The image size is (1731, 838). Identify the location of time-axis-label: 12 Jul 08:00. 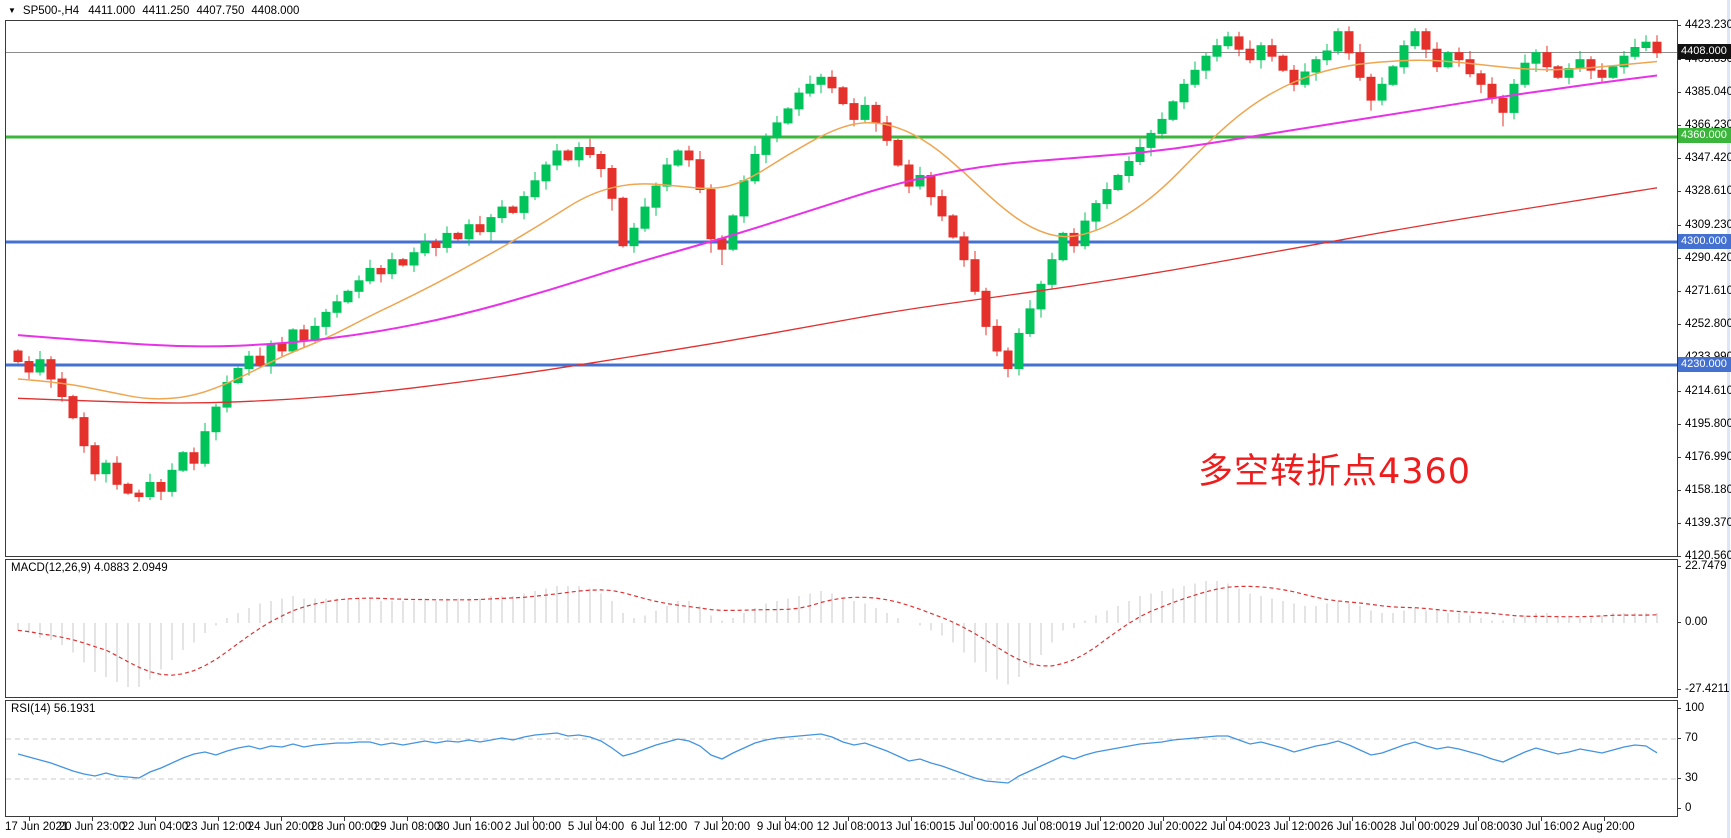
(848, 827).